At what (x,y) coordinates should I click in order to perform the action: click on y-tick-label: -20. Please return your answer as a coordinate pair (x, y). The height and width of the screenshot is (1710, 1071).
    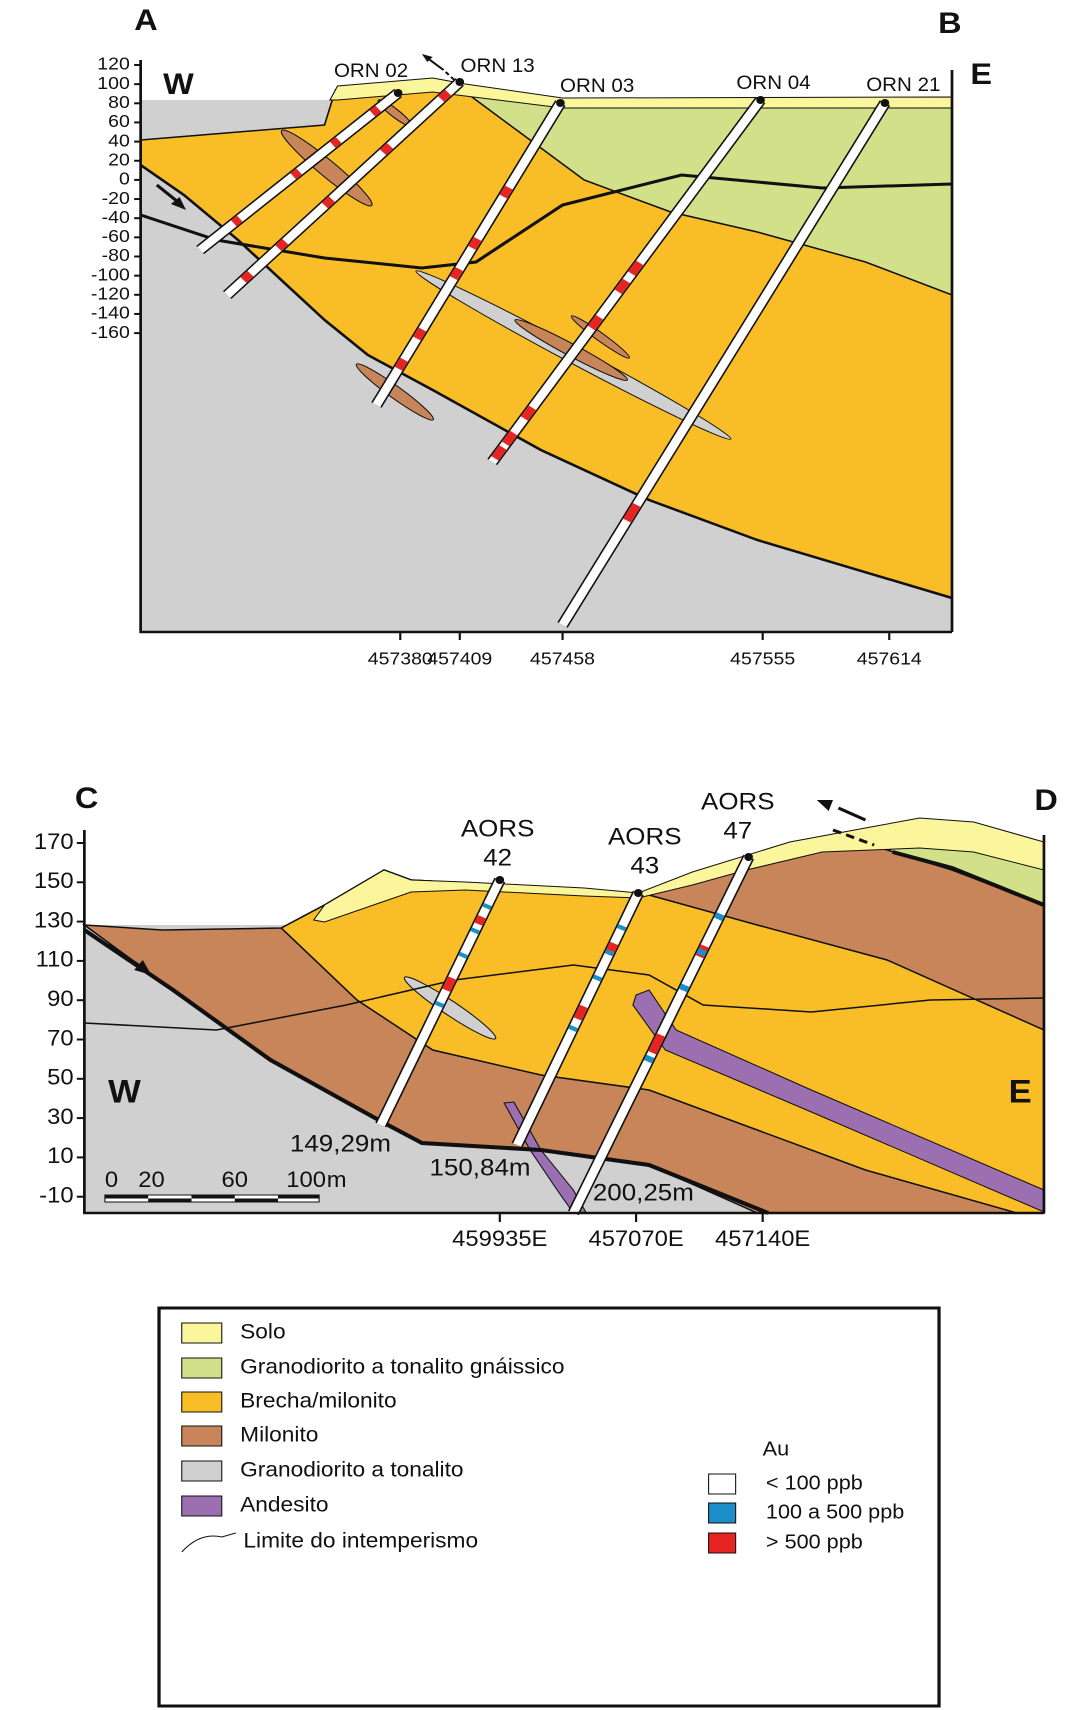
    Looking at the image, I should click on (116, 197).